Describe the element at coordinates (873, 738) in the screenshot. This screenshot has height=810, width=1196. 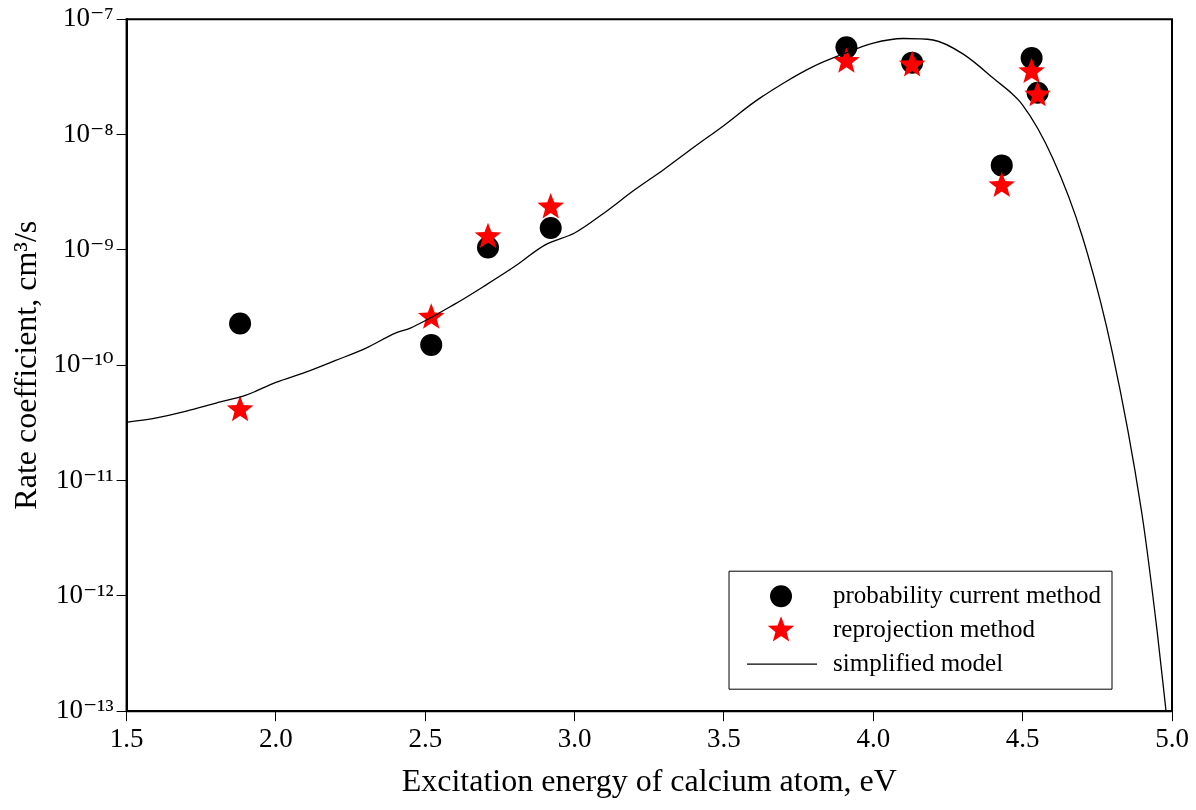
I see `x-tick-label: 4.0` at that location.